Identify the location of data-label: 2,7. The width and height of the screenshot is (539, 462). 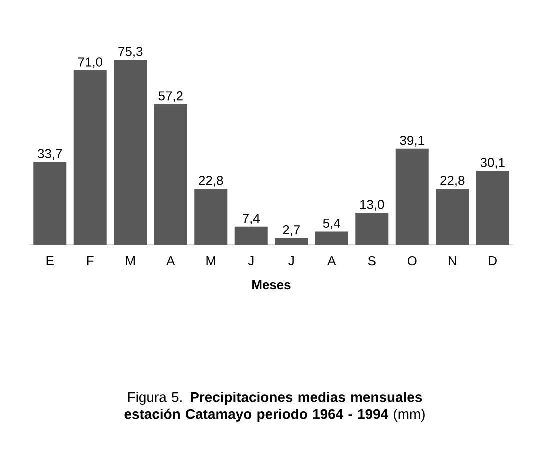
(291, 230).